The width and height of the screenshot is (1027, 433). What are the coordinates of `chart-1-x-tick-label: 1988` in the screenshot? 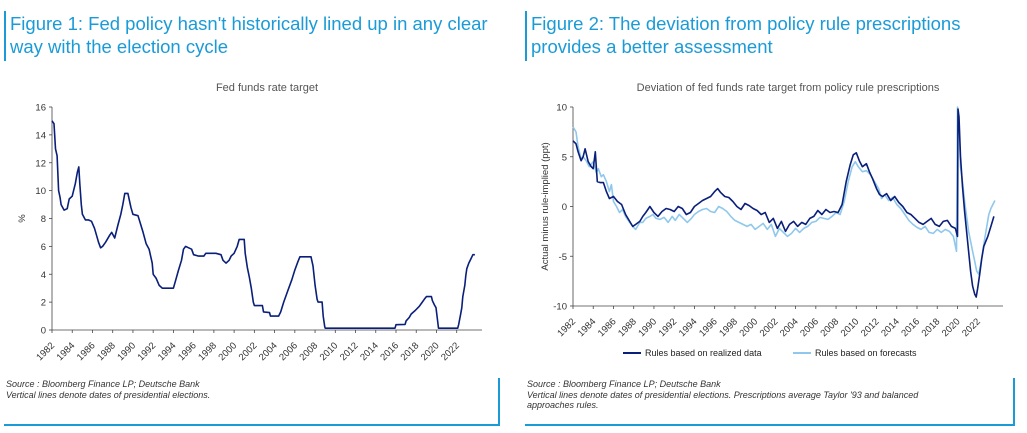 It's located at (106, 351).